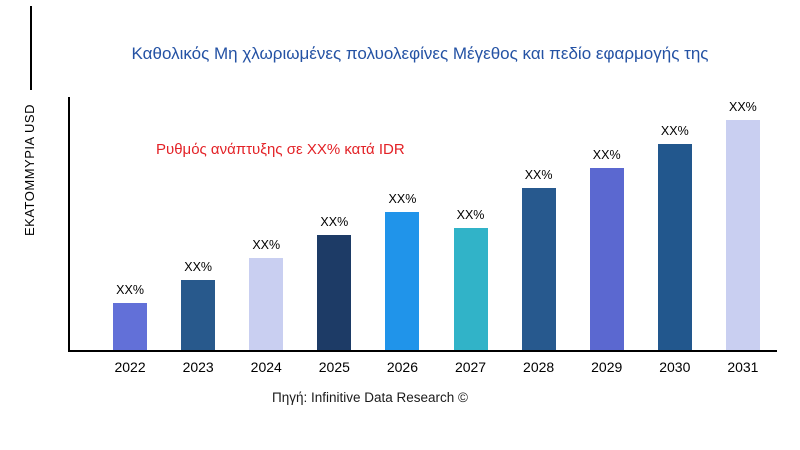 This screenshot has width=800, height=450. Describe the element at coordinates (402, 281) in the screenshot. I see `bar-2026` at that location.